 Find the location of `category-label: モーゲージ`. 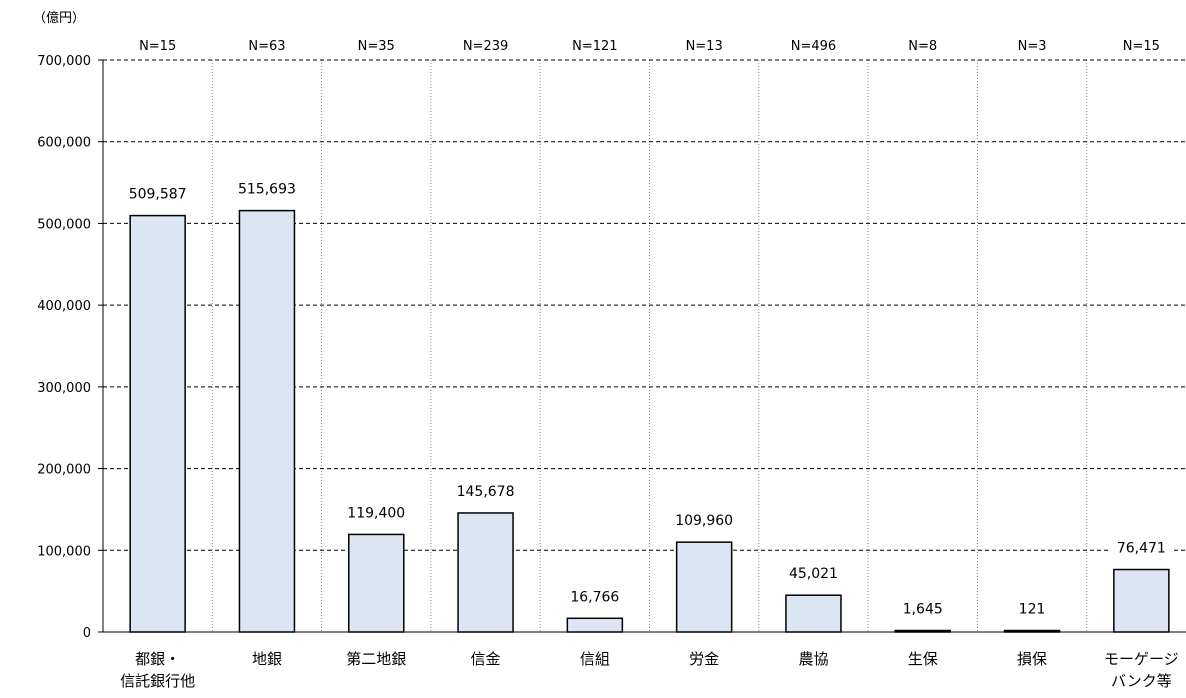

category-label: モーゲージ is located at coordinates (1141, 659).